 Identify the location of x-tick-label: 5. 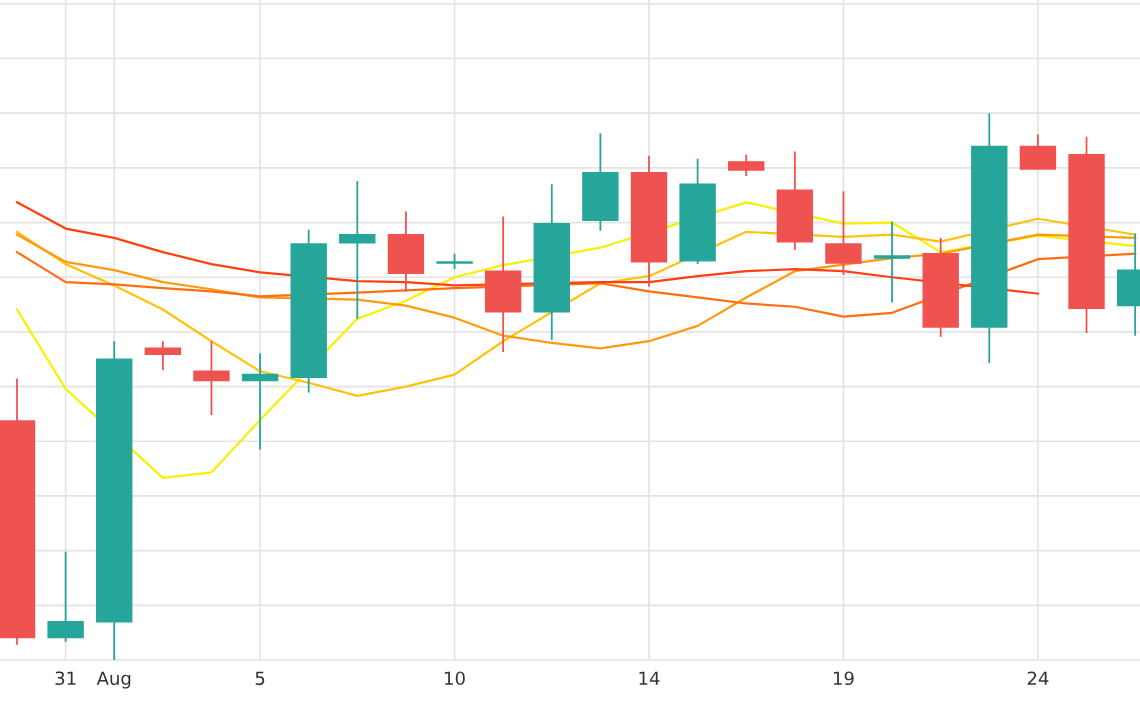
(260, 678).